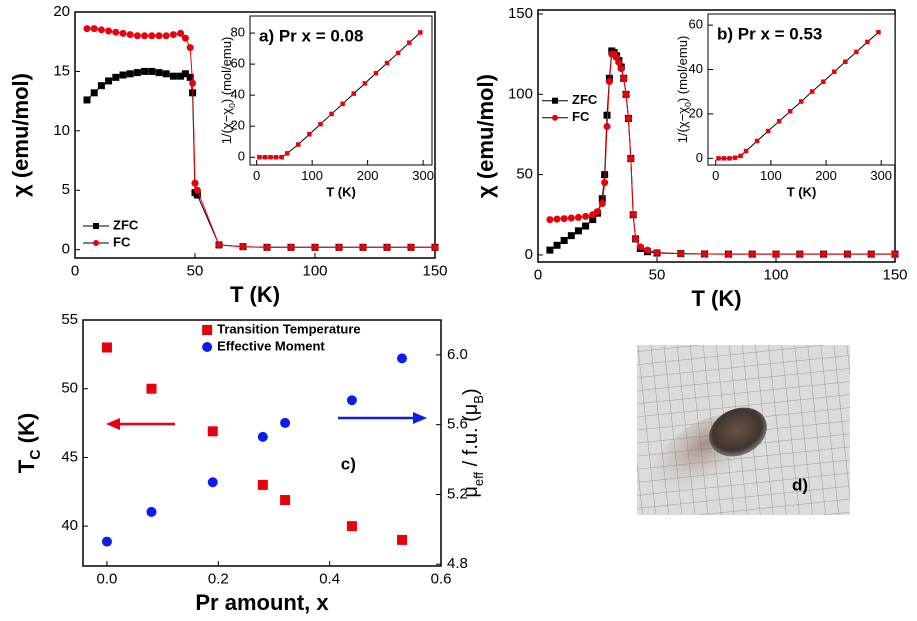 This screenshot has width=917, height=621. What do you see at coordinates (348, 464) in the screenshot?
I see `annotation: c)` at bounding box center [348, 464].